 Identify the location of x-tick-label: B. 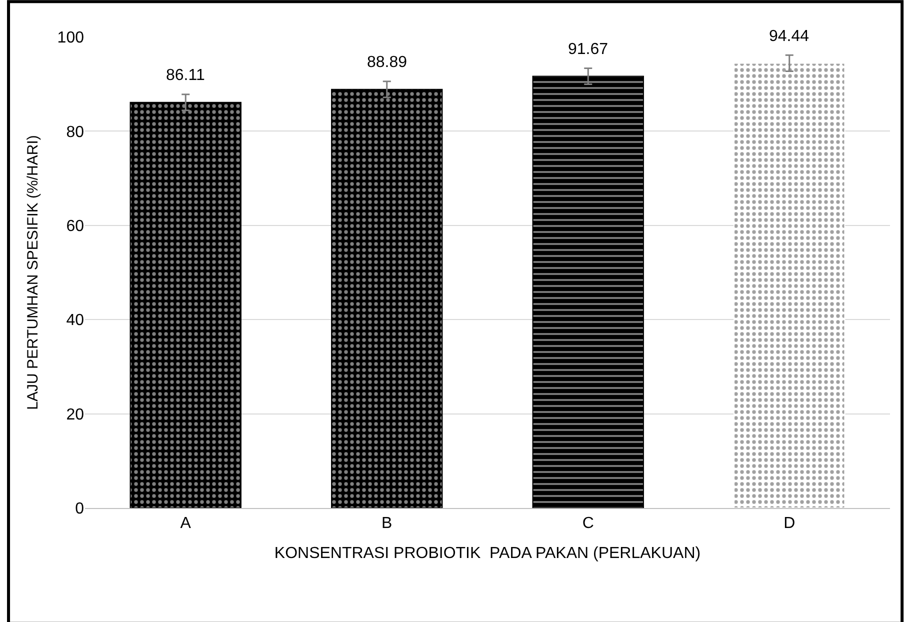
(387, 523).